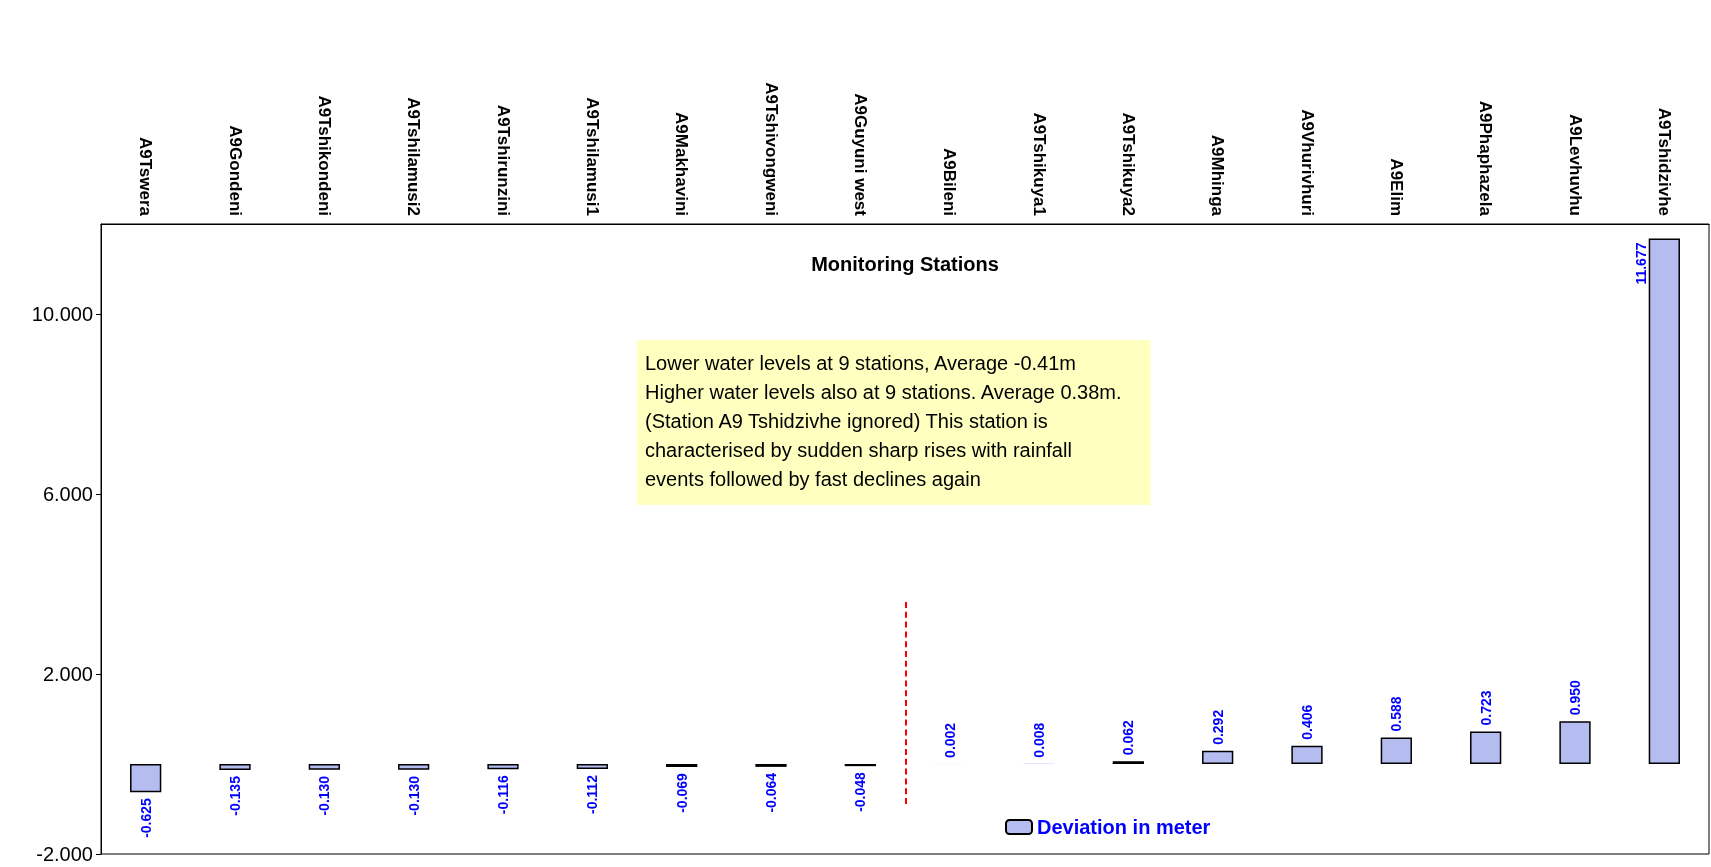 This screenshot has height=867, width=1711. I want to click on data-label: 0.950, so click(1575, 698).